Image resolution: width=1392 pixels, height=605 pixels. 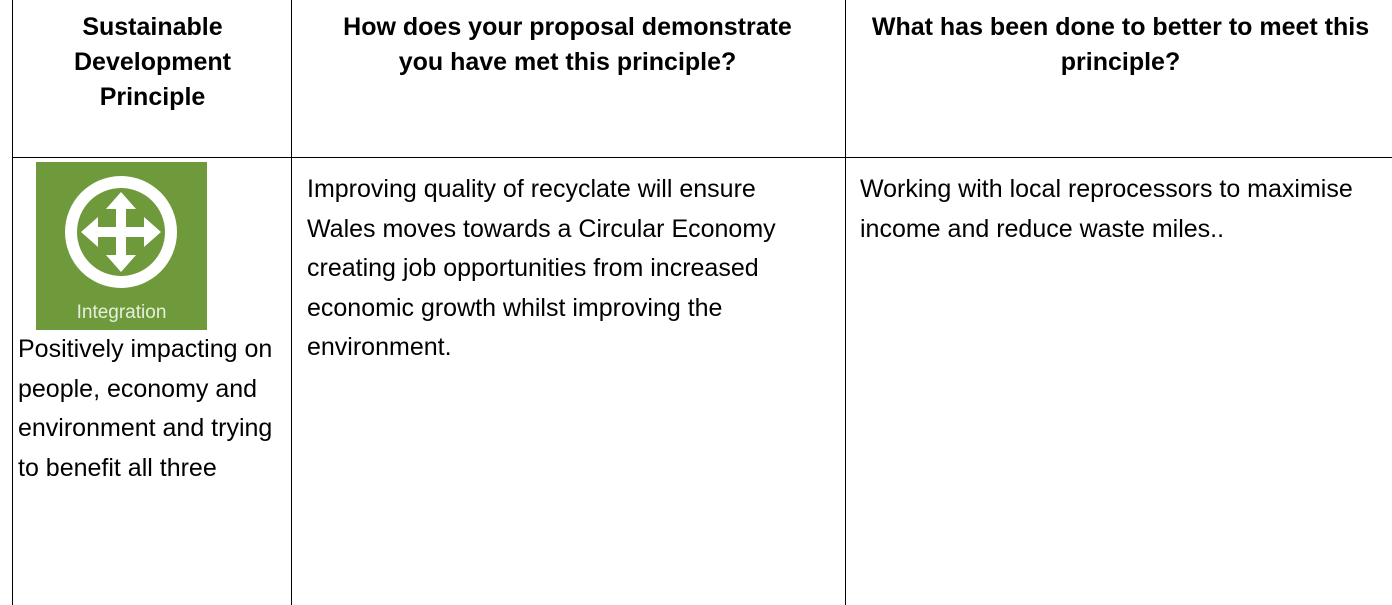 I want to click on icon-graphic, so click(x=121, y=232).